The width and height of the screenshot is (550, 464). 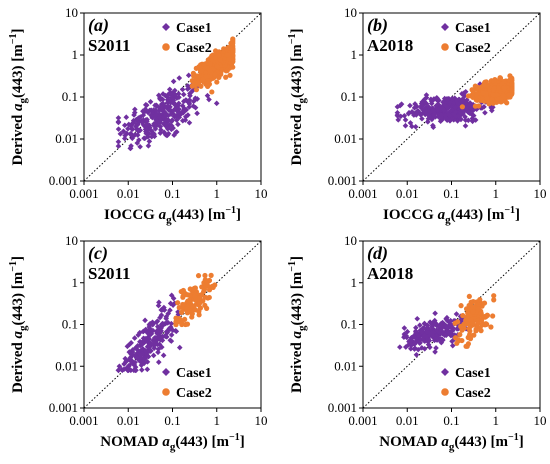 What do you see at coordinates (473, 48) in the screenshot?
I see `legend-label: Case2` at bounding box center [473, 48].